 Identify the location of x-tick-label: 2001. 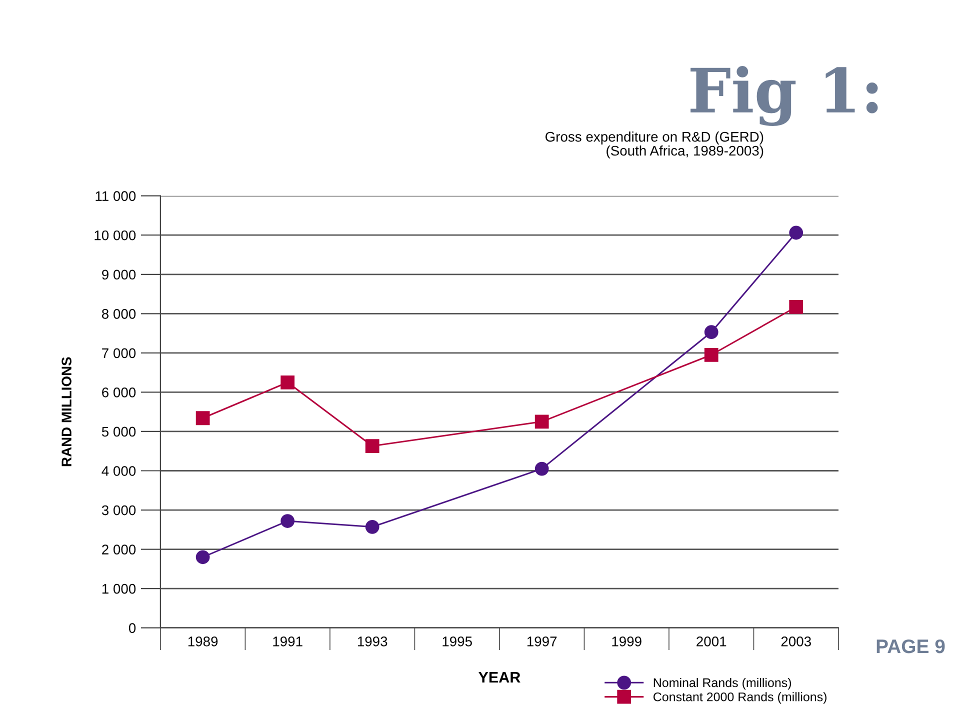
(711, 641).